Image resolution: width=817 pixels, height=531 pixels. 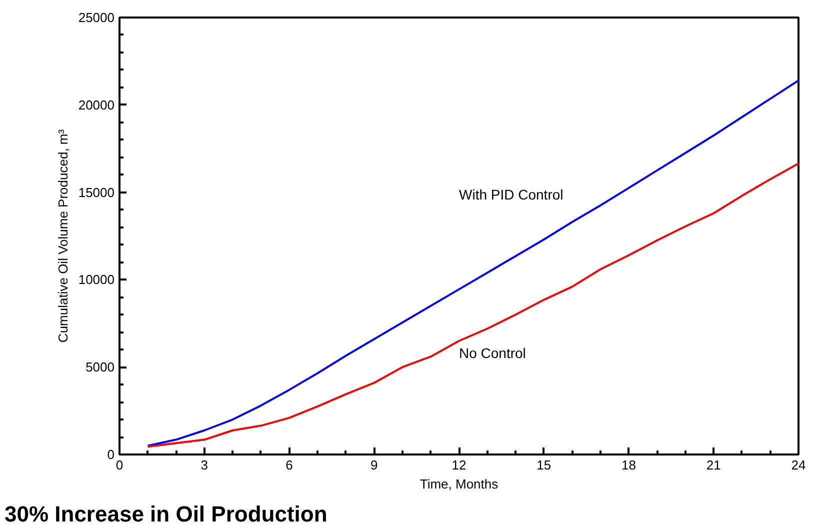 I want to click on y-axis-title: Cumulative Oil Volume Produced, m³, so click(x=62, y=235).